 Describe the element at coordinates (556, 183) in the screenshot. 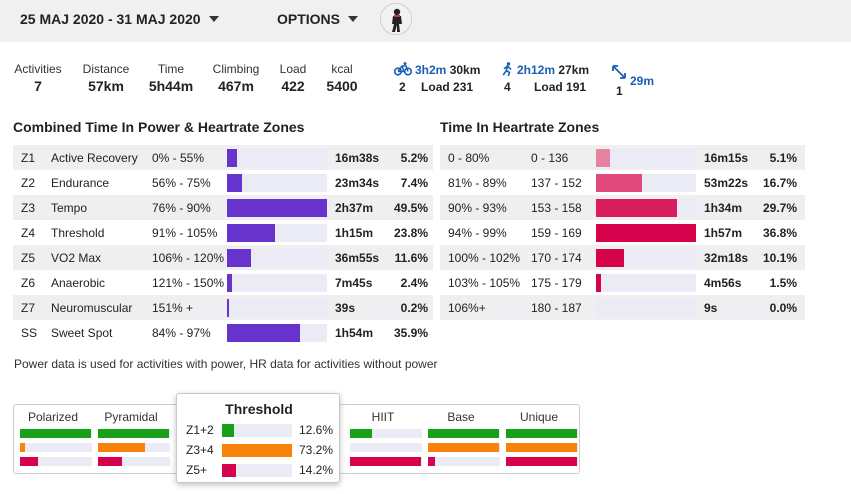

I see `hr-zone-bpm: 137 - 152` at that location.